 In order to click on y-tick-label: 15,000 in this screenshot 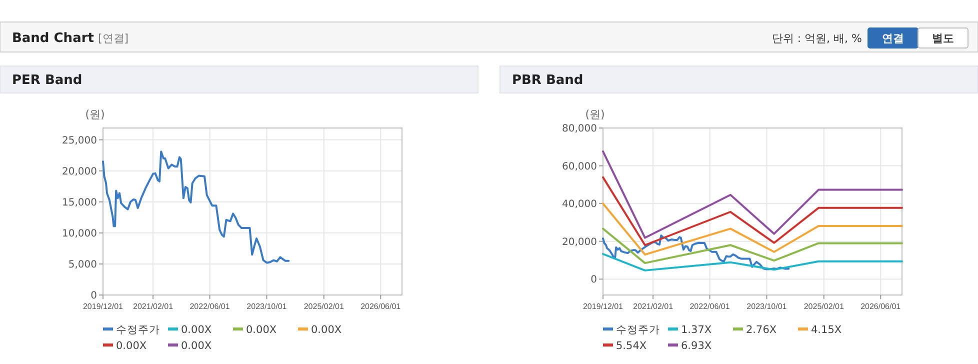, I will do `click(79, 202)`.